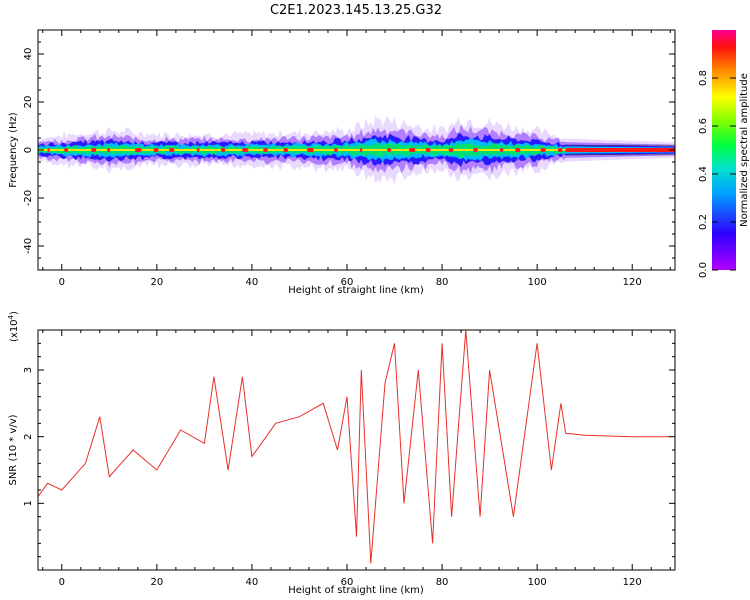  What do you see at coordinates (28, 246) in the screenshot?
I see `spectrogram-y-tick-label: -40` at bounding box center [28, 246].